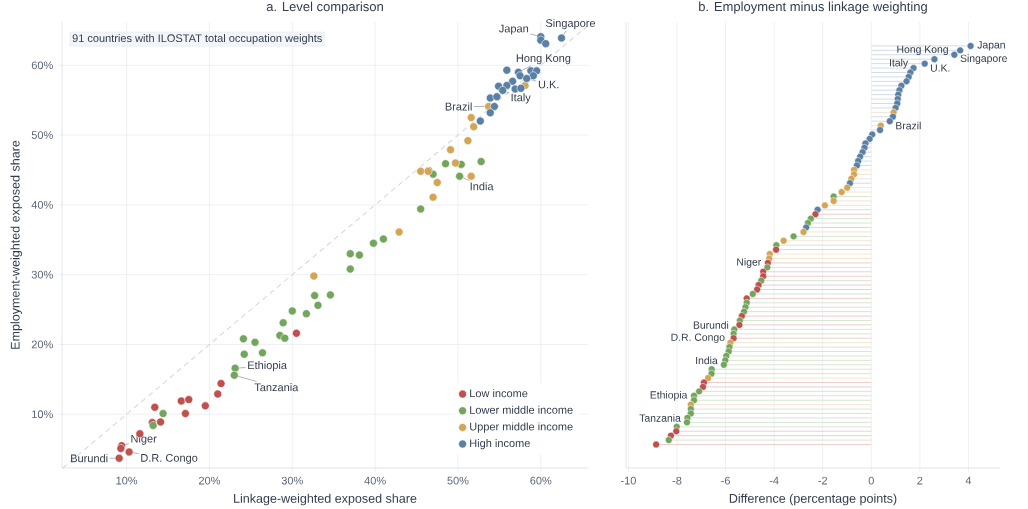 This screenshot has height=509, width=1028. I want to click on annotation: India, so click(482, 186).